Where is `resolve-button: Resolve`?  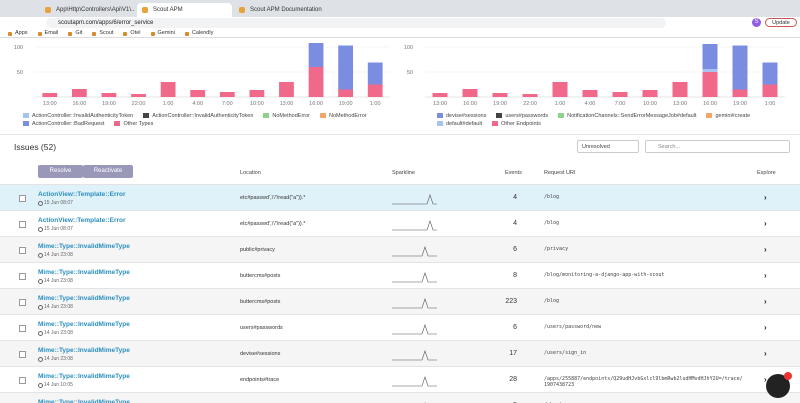 resolve-button: Resolve is located at coordinates (60, 171).